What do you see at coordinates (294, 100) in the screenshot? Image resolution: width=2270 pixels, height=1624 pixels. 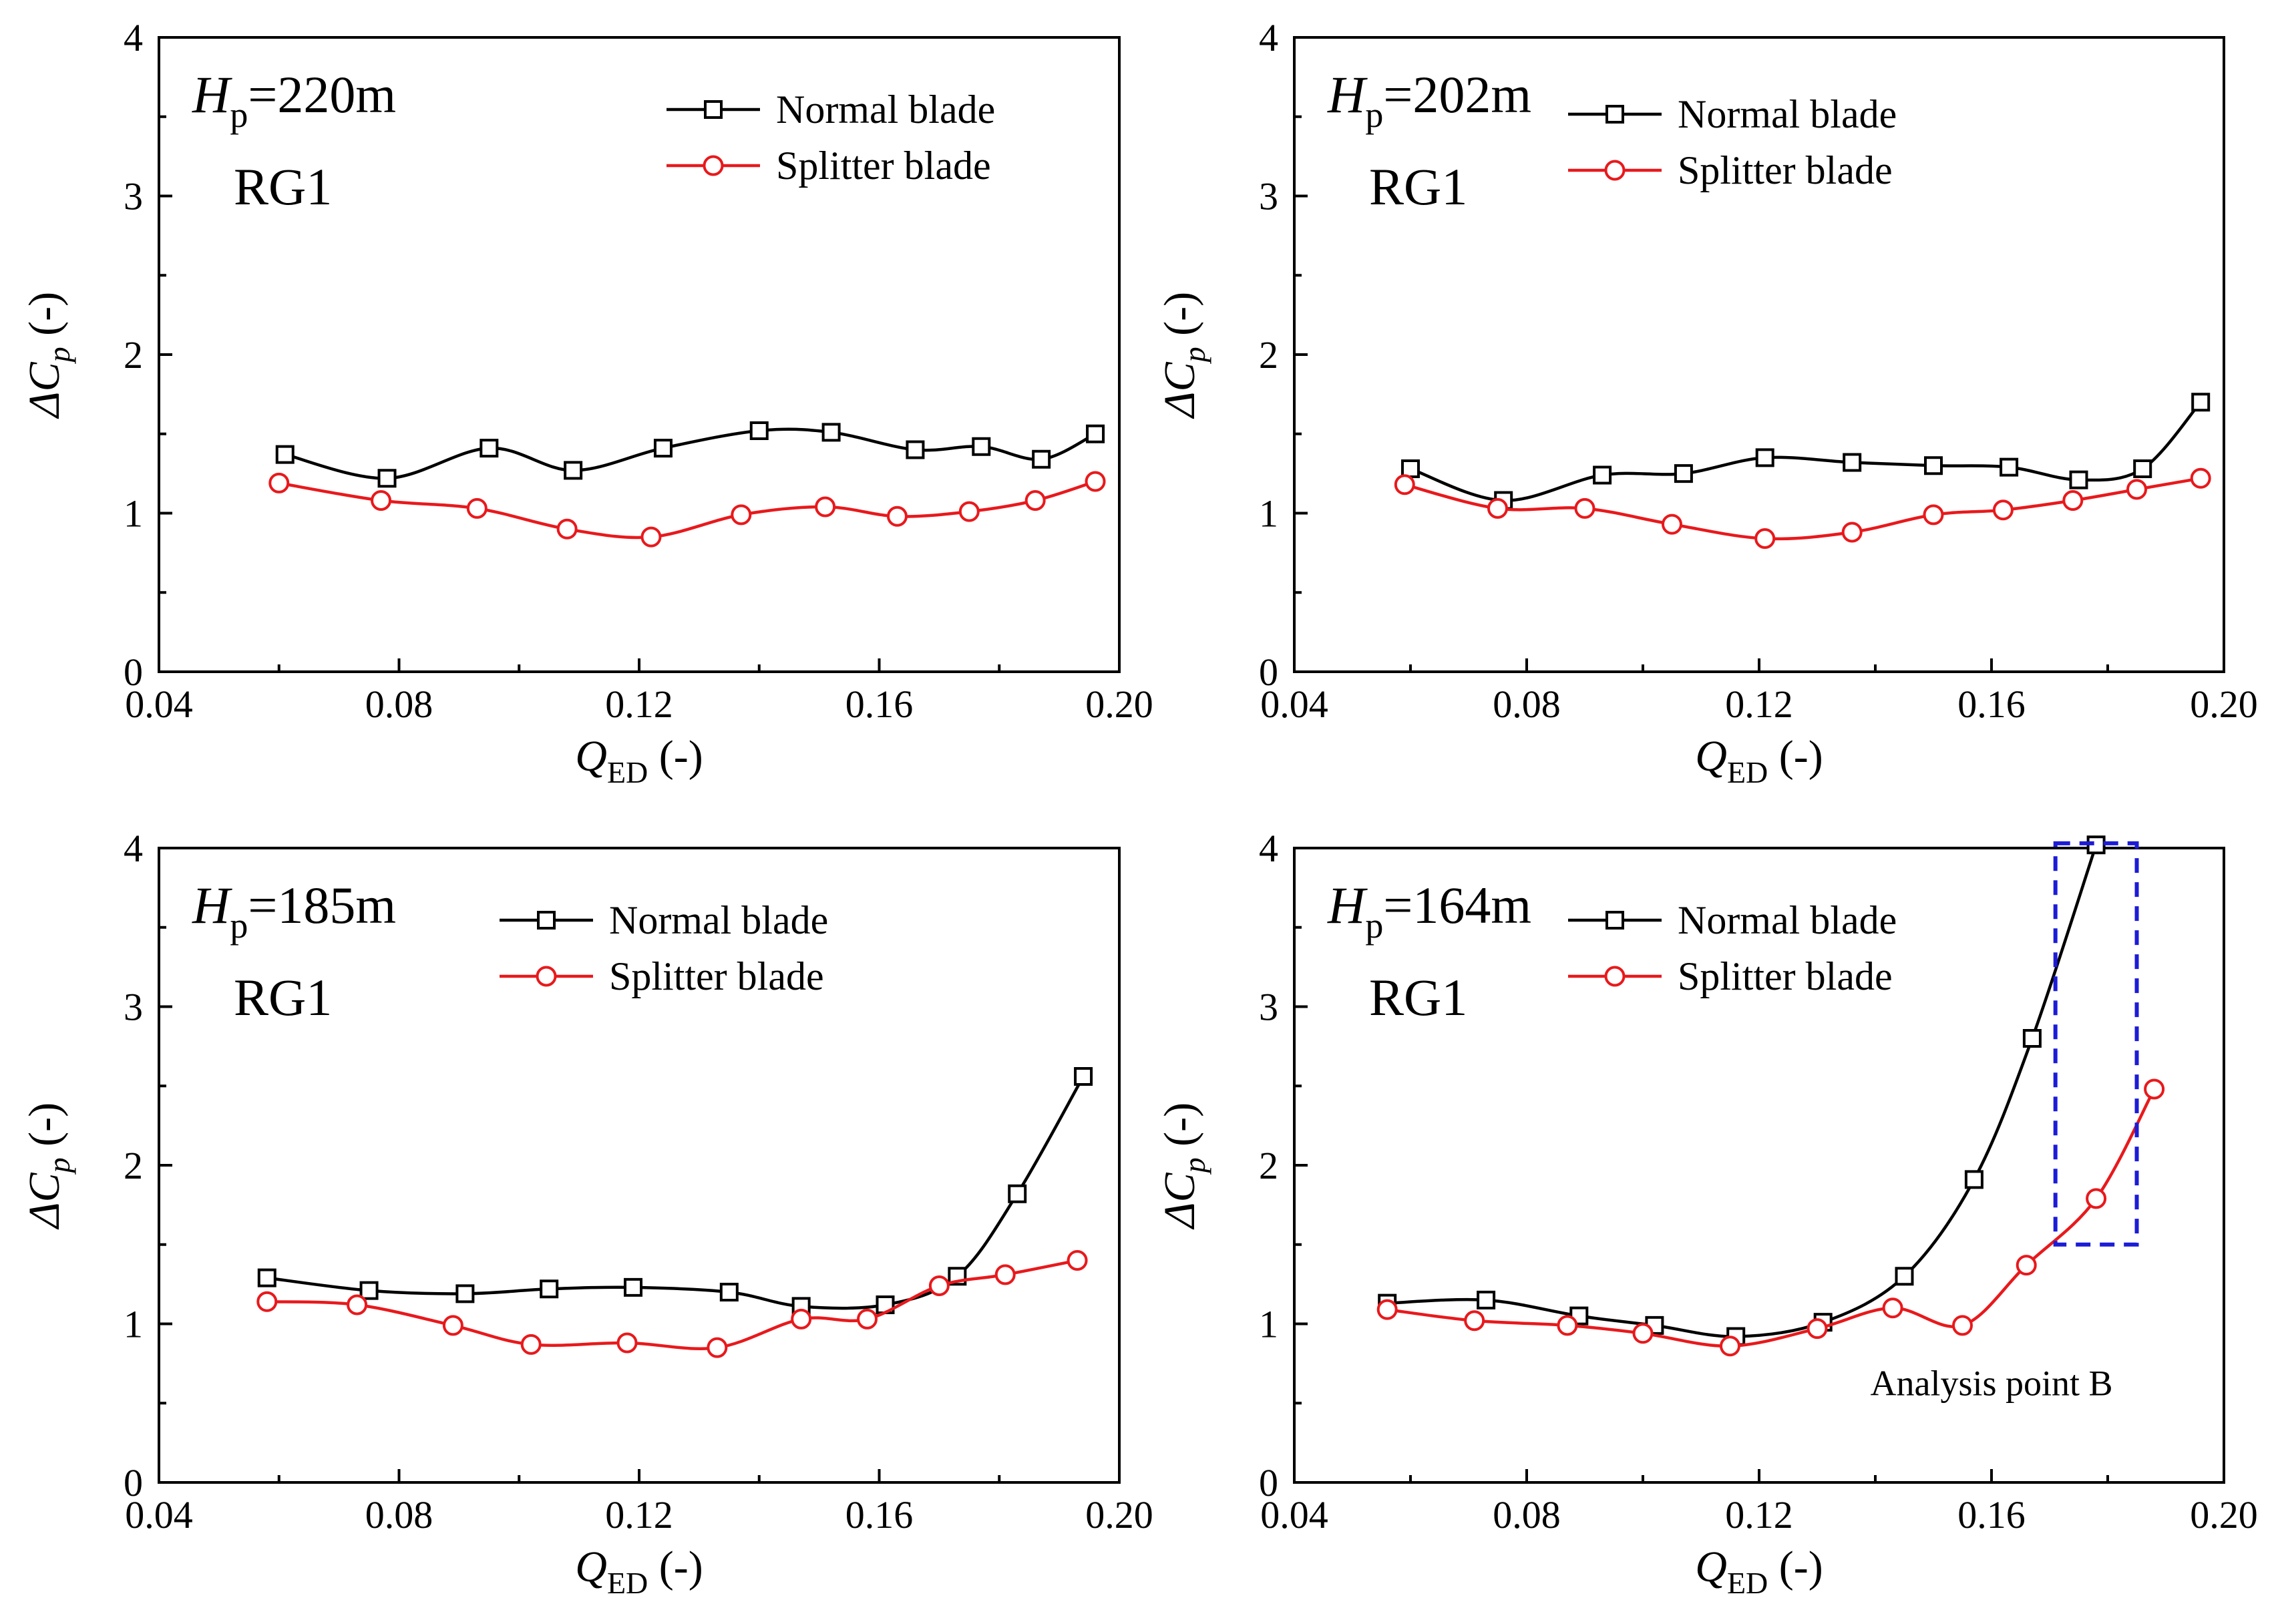 I see `head-annotation: Hp=220m` at bounding box center [294, 100].